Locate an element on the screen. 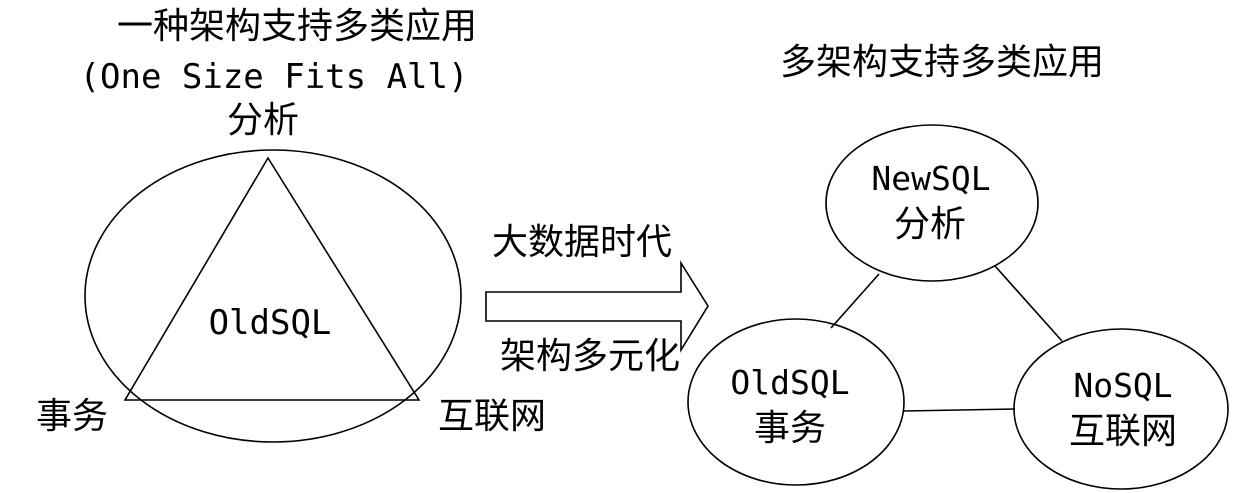 This screenshot has width=1237, height=493. left-right-label: 互联网 is located at coordinates (492, 416).